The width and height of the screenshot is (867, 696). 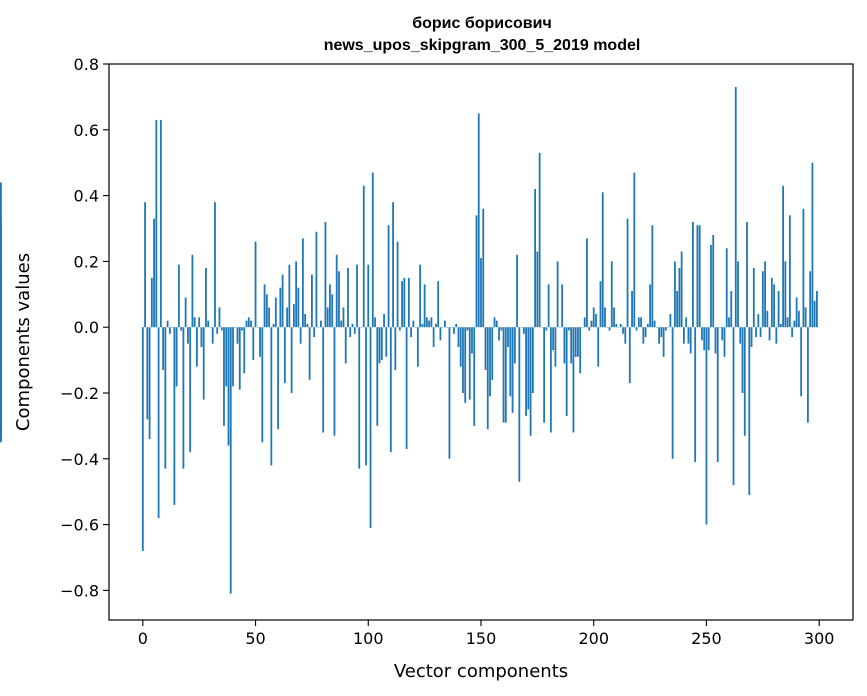 I want to click on x-tick-label: 50, so click(x=255, y=638).